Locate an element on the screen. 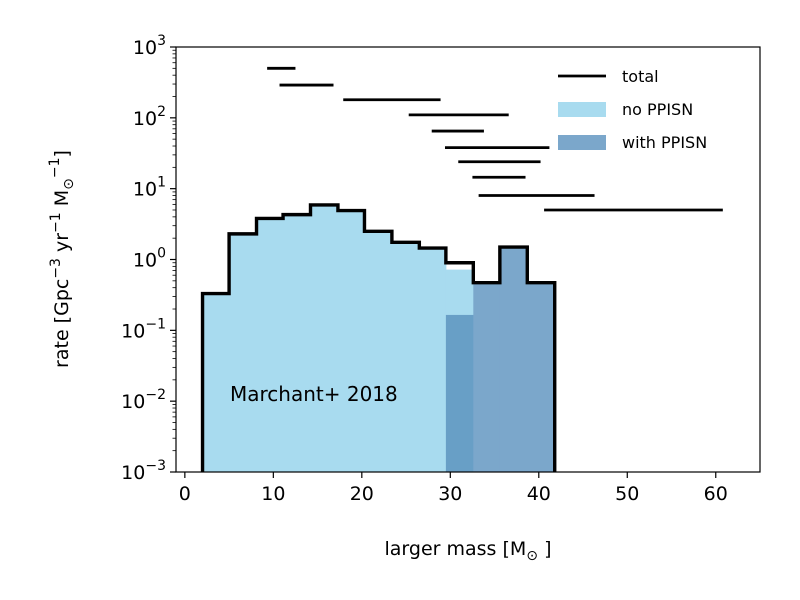  legend: total no PPISN with PPISN is located at coordinates (632, 109).